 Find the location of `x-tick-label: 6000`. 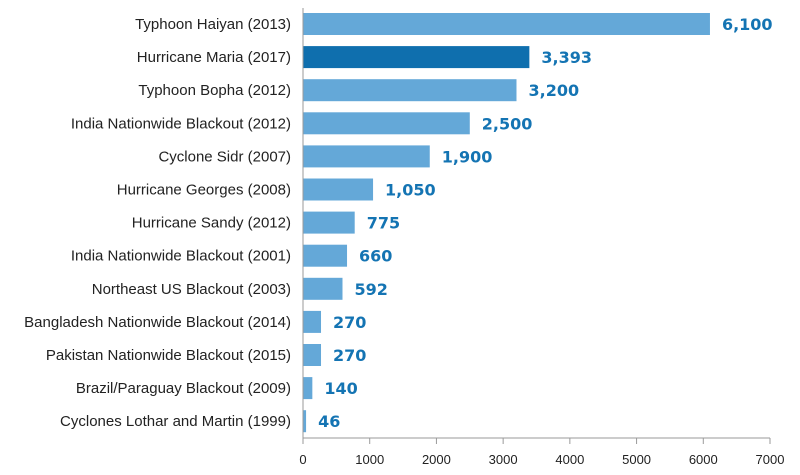

x-tick-label: 6000 is located at coordinates (703, 459).